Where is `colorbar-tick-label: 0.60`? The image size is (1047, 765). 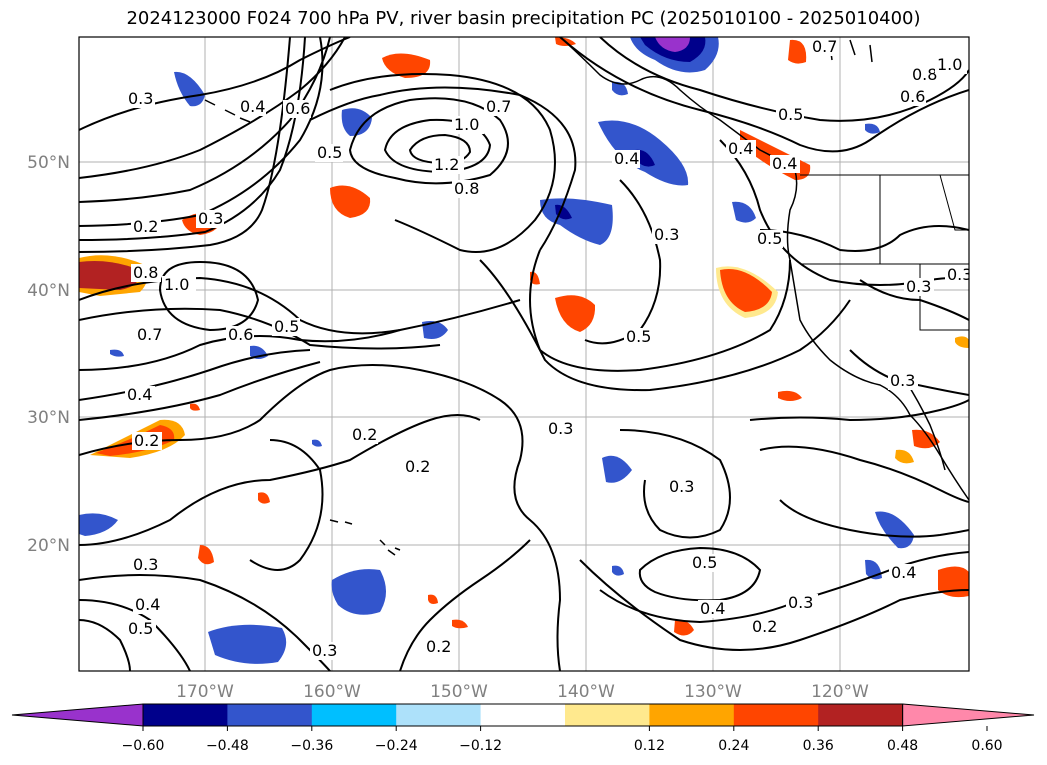 colorbar-tick-label: 0.60 is located at coordinates (986, 746).